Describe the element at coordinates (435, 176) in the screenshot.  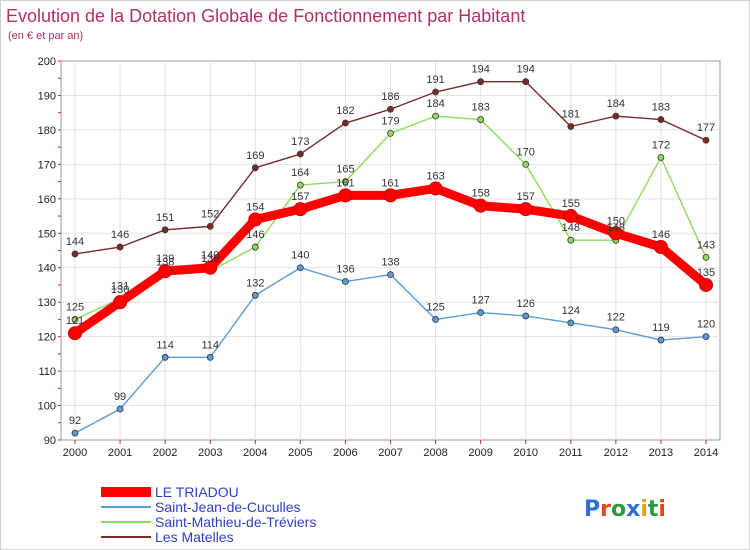
I see `data-label-le-triadou: 163` at that location.